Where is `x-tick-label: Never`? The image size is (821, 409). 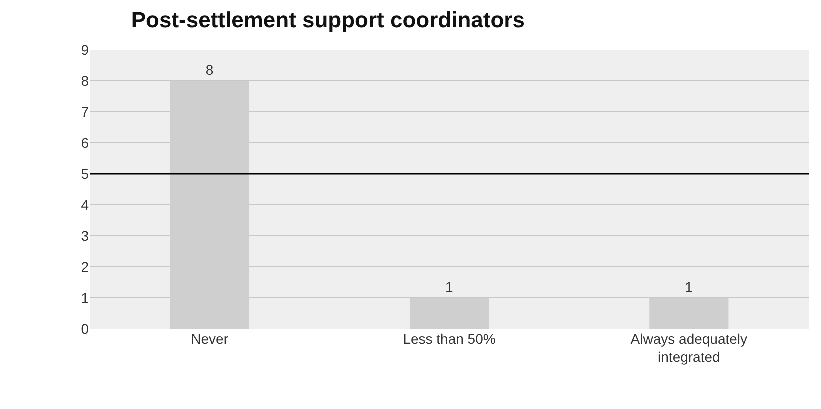
x-tick-label: Never is located at coordinates (210, 339).